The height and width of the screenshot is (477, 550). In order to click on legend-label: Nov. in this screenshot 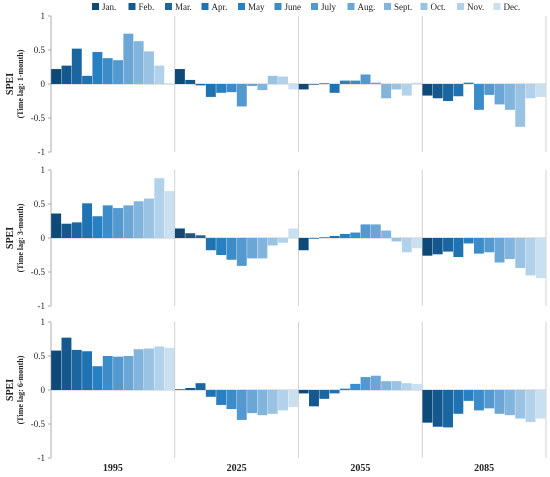, I will do `click(475, 7)`.